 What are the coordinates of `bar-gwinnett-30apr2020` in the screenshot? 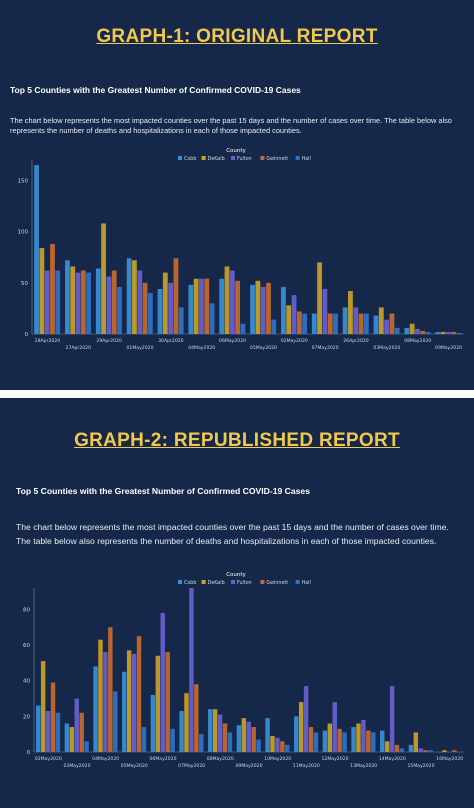 It's located at (176, 296).